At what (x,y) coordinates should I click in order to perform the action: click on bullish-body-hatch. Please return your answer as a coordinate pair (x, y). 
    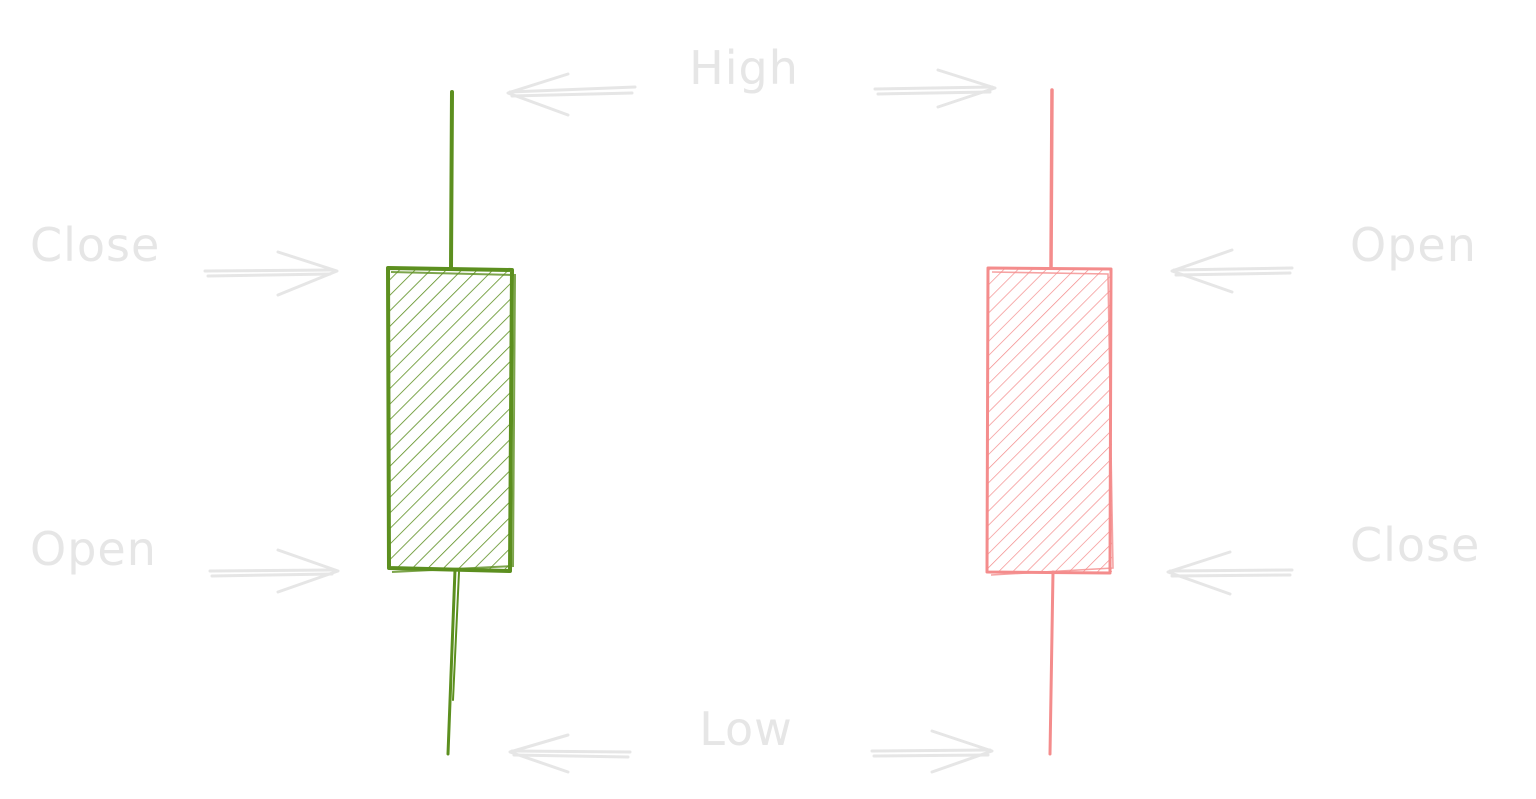
    Looking at the image, I should click on (450, 419).